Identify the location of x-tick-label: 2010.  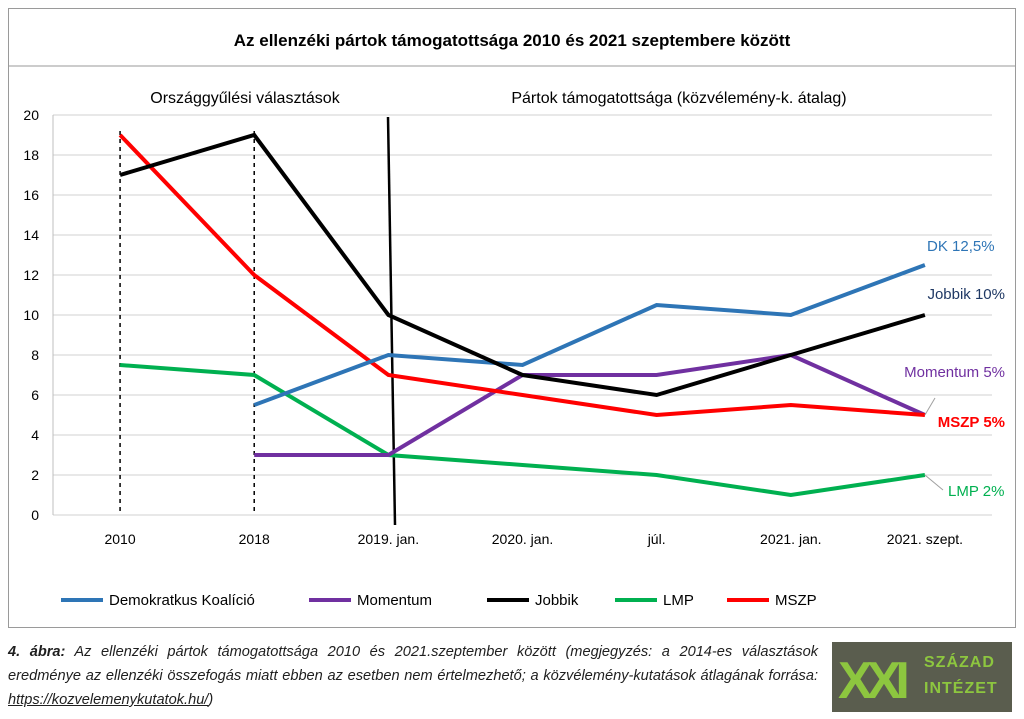
(119, 539).